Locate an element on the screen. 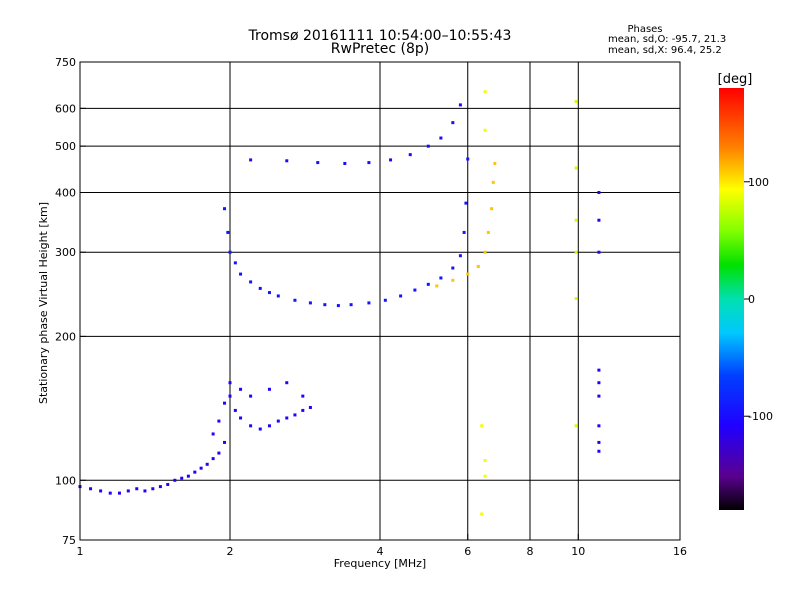  y-tick-label-0: 75 is located at coordinates (69, 540).